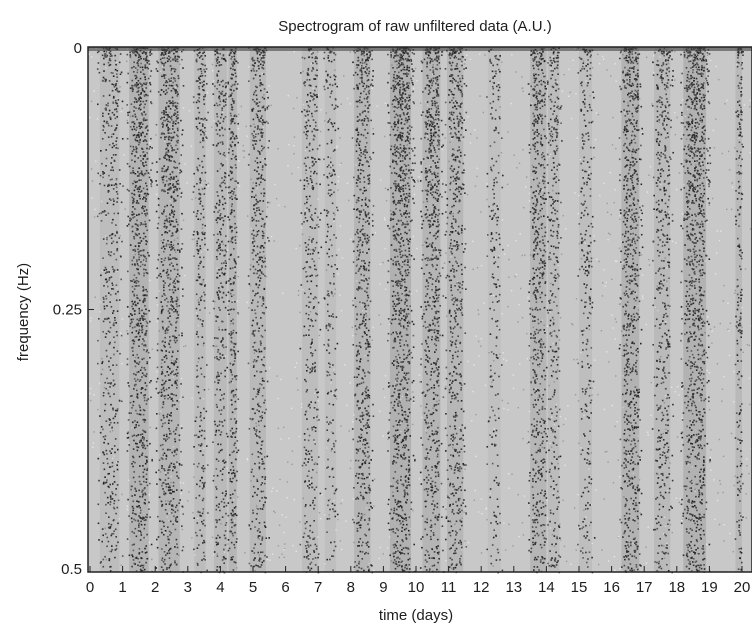 Image resolution: width=752 pixels, height=628 pixels. Describe the element at coordinates (416, 615) in the screenshot. I see `x-axis-label: time (days)` at that location.